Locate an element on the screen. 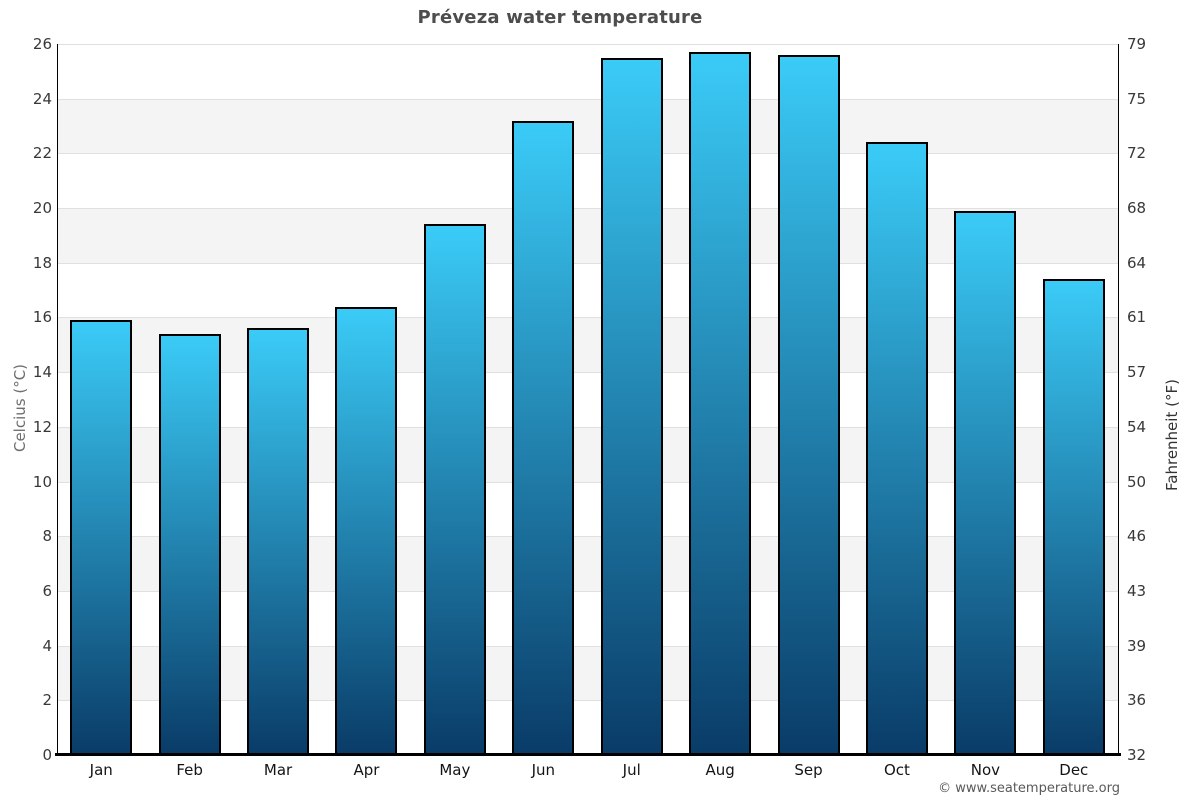 This screenshot has width=1200, height=800. x-tick-may: May is located at coordinates (455, 770).